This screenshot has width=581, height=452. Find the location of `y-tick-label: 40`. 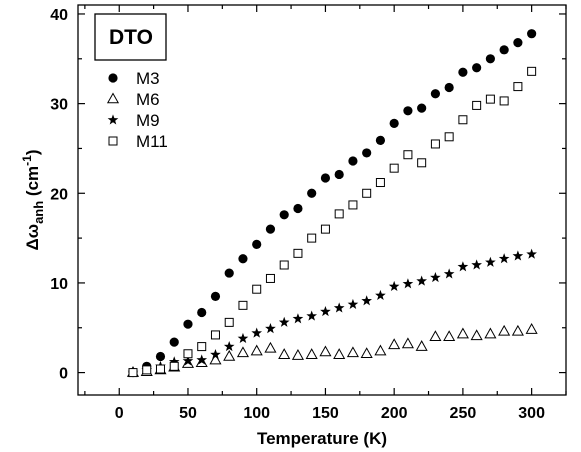

y-tick-label: 40 is located at coordinates (59, 15).